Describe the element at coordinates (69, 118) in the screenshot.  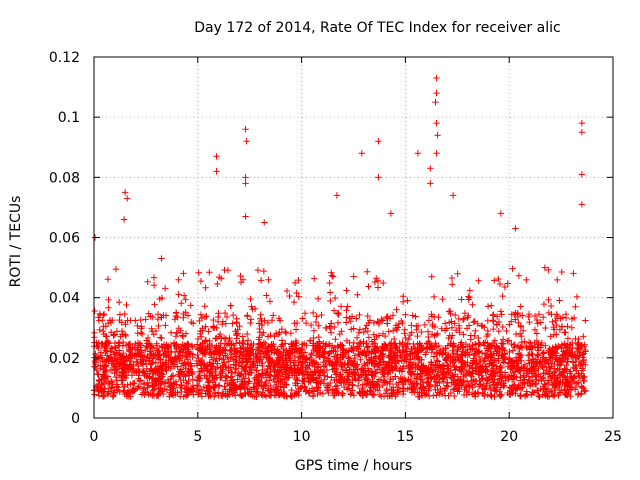
I see `y-tick-label: 0.1` at that location.